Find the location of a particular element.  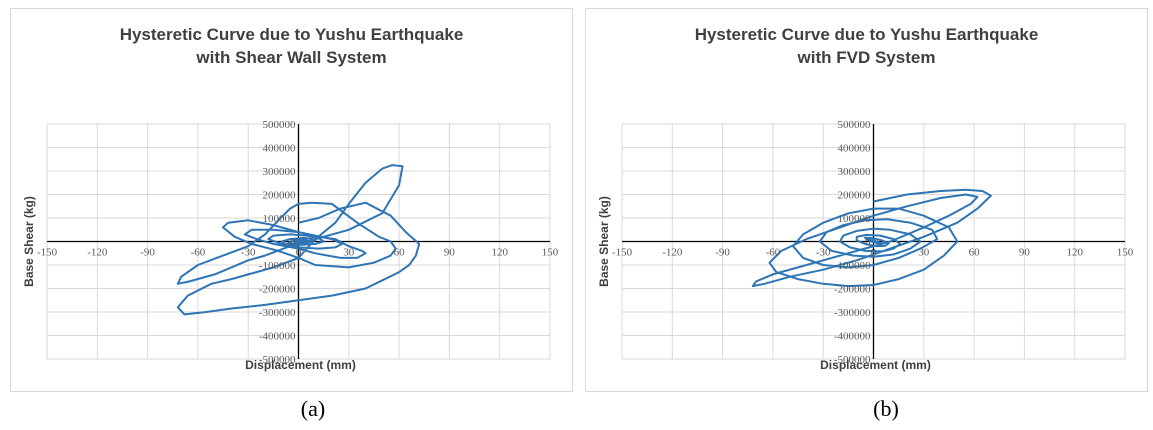

caption-b: (b) is located at coordinates (886, 408).